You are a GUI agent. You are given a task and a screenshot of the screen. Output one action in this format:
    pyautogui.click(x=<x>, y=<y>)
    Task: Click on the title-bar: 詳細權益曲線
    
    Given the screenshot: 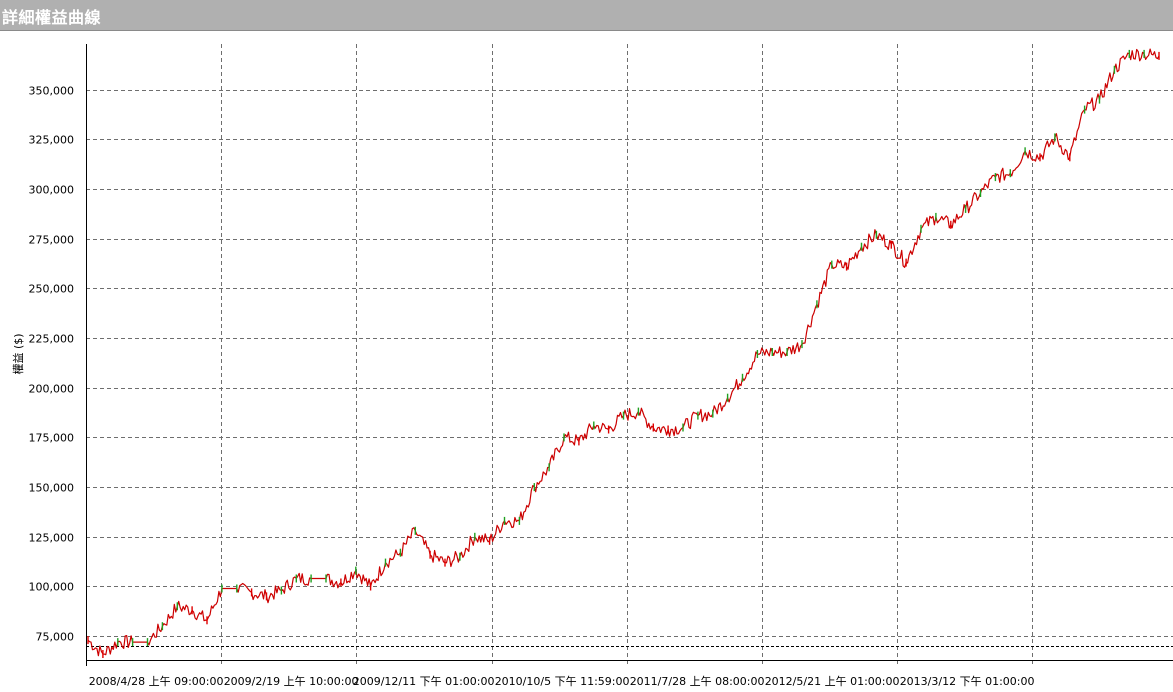 What is the action you would take?
    pyautogui.click(x=586, y=15)
    